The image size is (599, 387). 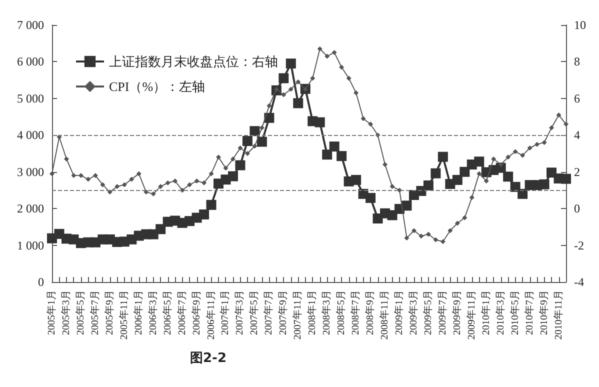 What do you see at coordinates (138, 312) in the screenshot?
I see `x-tick-label: 2006年1月` at bounding box center [138, 312].